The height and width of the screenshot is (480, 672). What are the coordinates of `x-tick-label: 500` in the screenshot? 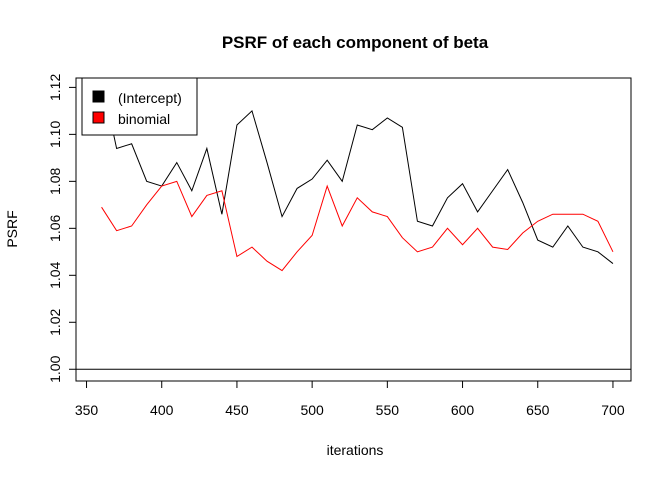 It's located at (312, 410).